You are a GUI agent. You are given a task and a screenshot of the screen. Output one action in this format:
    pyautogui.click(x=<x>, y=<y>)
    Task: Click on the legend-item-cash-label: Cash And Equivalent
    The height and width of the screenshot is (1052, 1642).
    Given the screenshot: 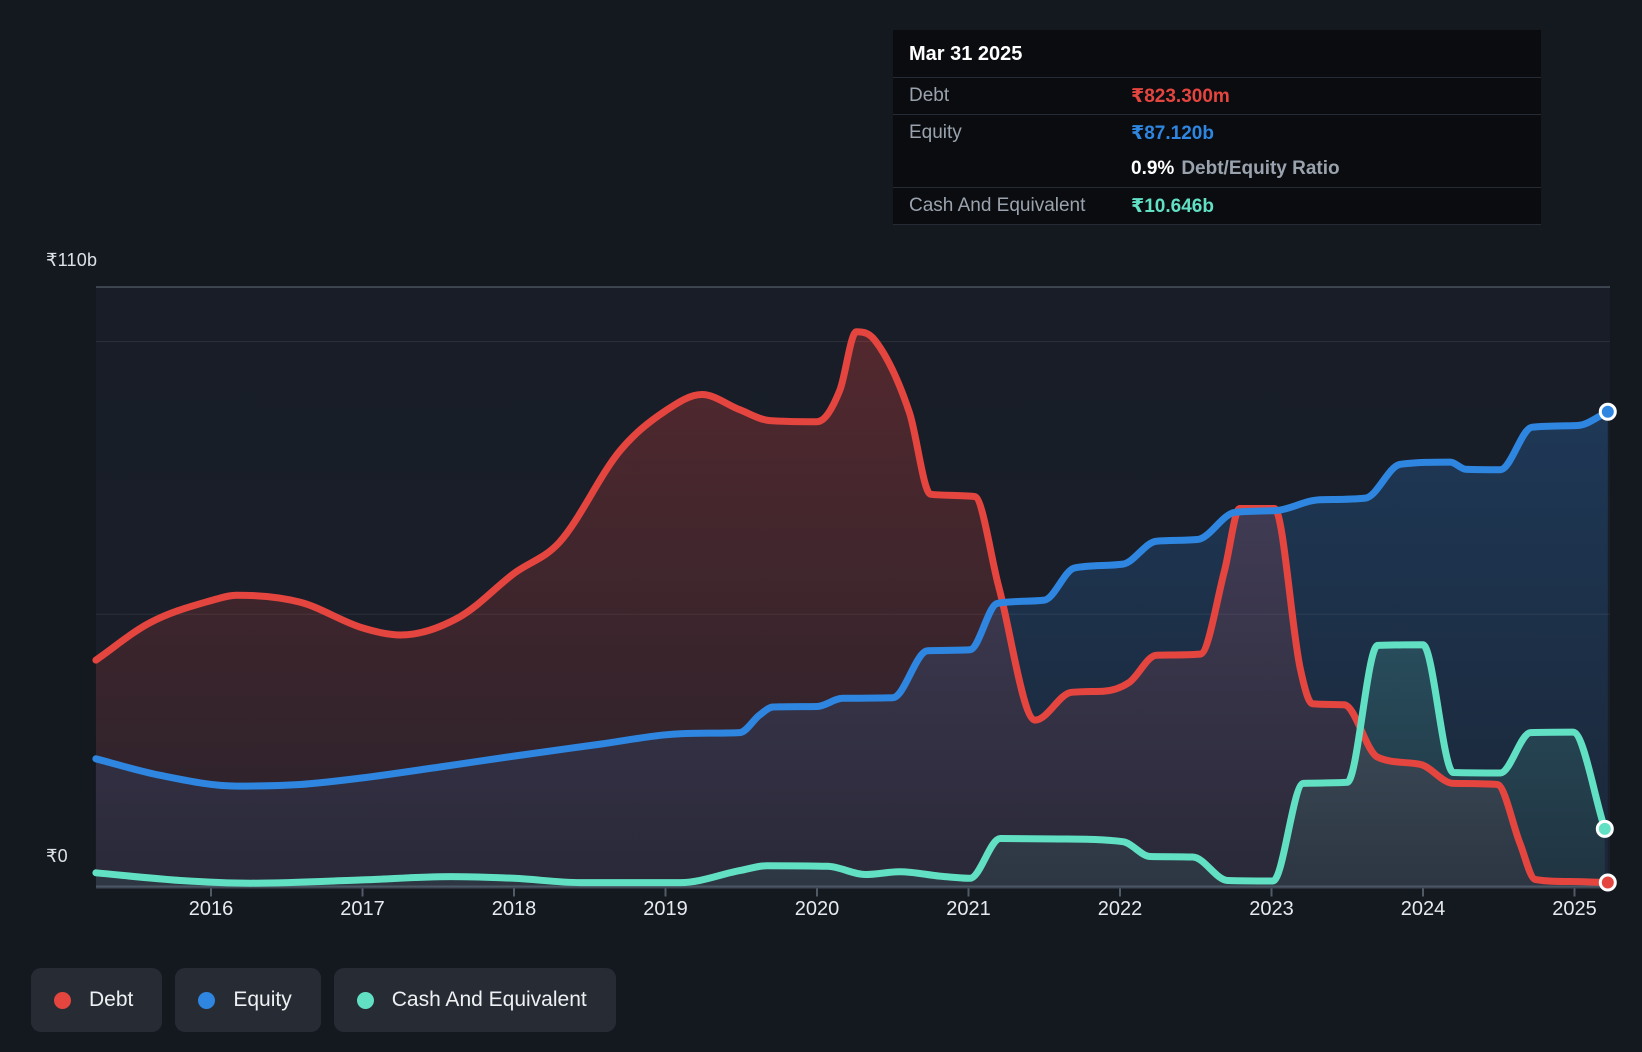 What is the action you would take?
    pyautogui.click(x=489, y=999)
    